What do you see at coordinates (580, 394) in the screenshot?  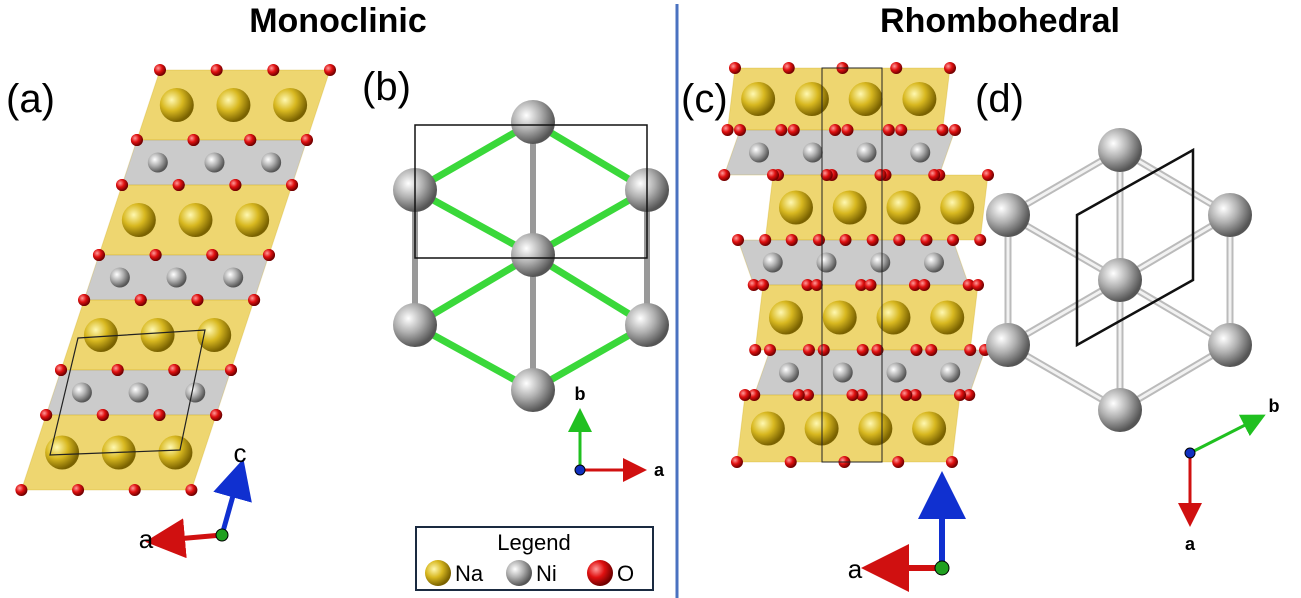 I see `axis-label: b` at bounding box center [580, 394].